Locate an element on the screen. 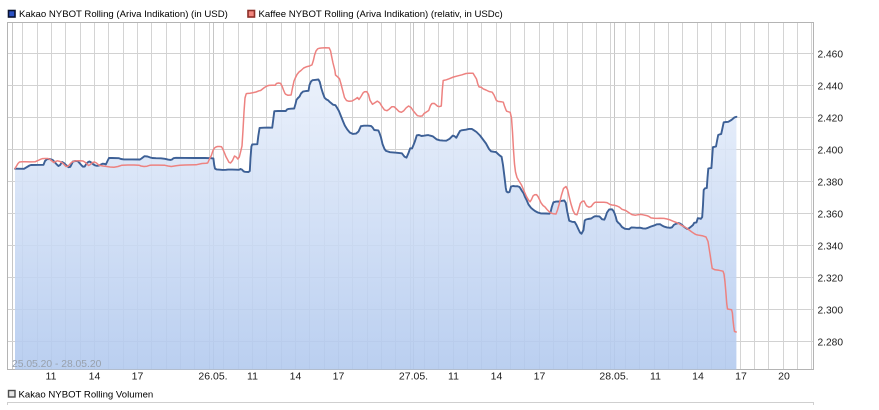 This screenshot has width=879, height=410. svg-text: 26.05. is located at coordinates (212, 377).